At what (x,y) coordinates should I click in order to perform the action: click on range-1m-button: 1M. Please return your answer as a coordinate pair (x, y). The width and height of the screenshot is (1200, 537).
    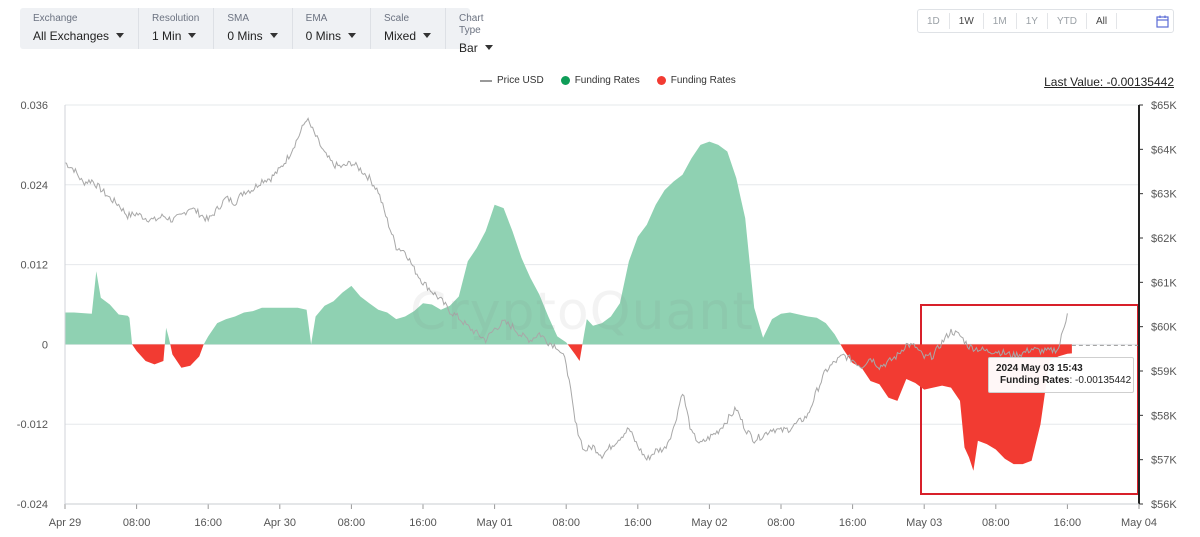
    Looking at the image, I should click on (999, 21).